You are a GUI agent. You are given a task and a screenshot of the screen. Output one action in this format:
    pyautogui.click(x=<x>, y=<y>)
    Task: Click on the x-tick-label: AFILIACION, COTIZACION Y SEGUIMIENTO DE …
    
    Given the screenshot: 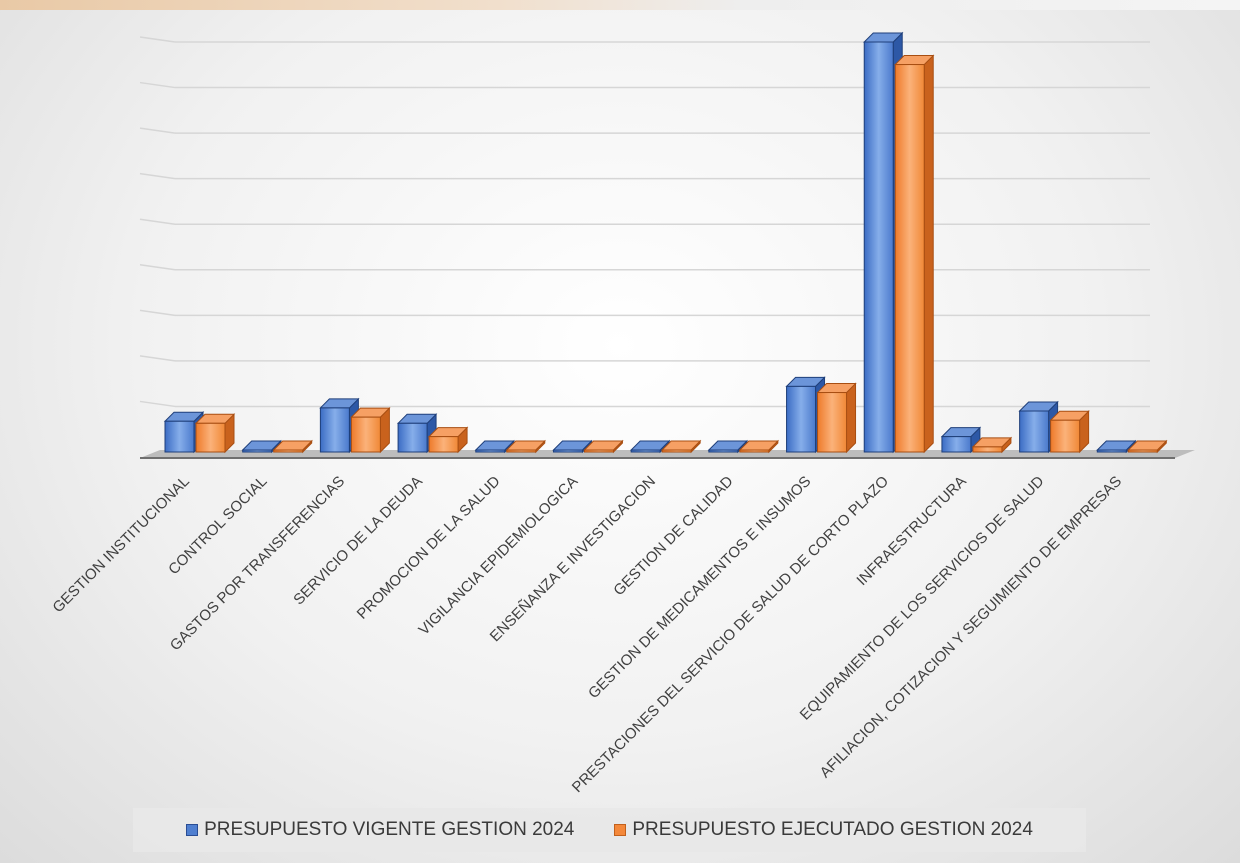 What is the action you would take?
    pyautogui.click(x=971, y=627)
    